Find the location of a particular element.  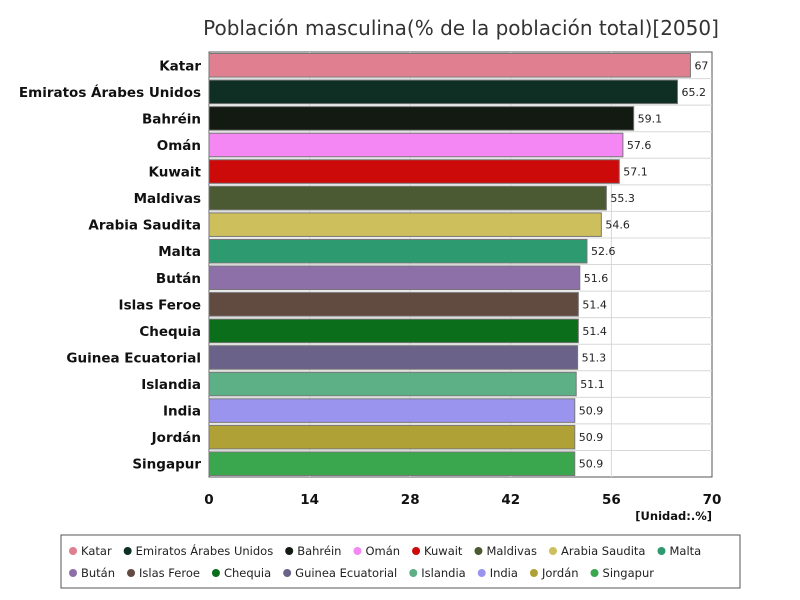

x-tick-label: 56 is located at coordinates (611, 500).